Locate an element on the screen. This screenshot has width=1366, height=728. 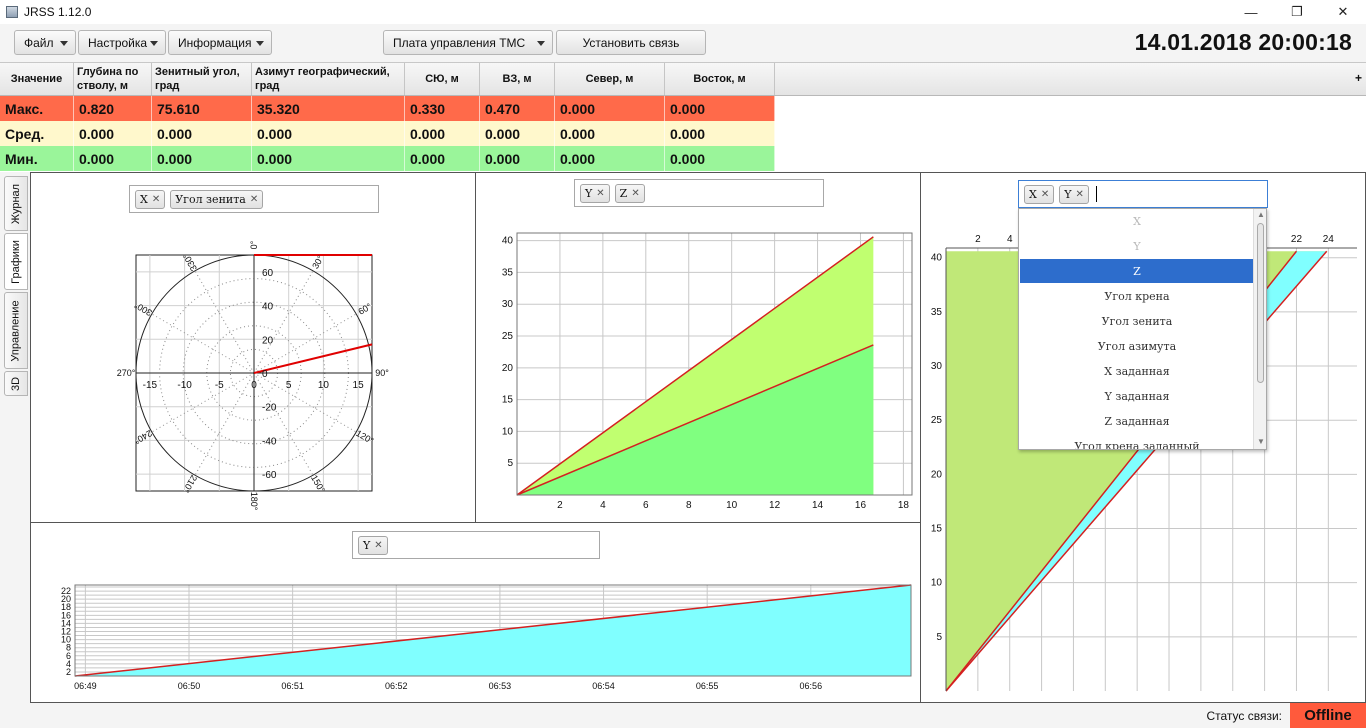
scroll-thumb is located at coordinates (1260, 303).